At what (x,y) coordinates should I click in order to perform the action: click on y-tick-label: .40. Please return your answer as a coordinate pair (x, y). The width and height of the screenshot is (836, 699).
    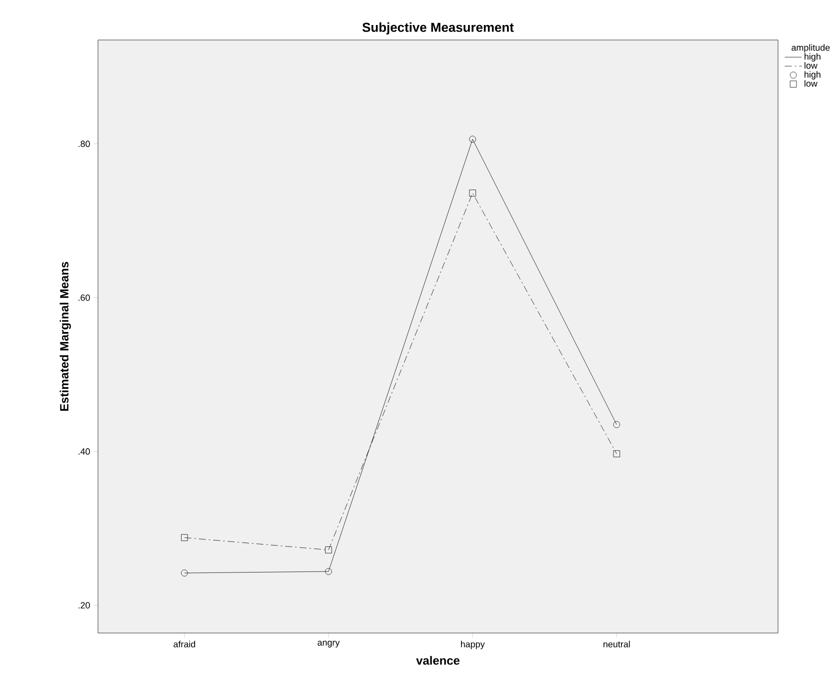
    Looking at the image, I should click on (84, 451).